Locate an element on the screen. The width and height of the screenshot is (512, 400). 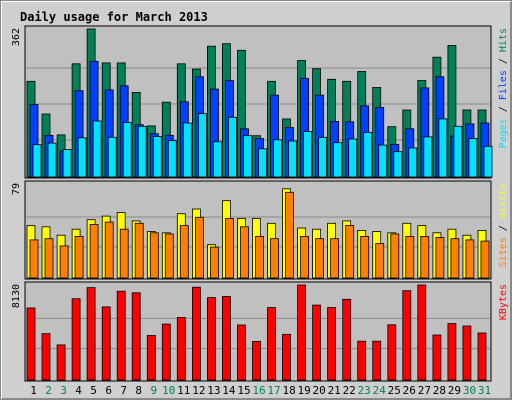
day-label-1: 1 is located at coordinates (33, 390).